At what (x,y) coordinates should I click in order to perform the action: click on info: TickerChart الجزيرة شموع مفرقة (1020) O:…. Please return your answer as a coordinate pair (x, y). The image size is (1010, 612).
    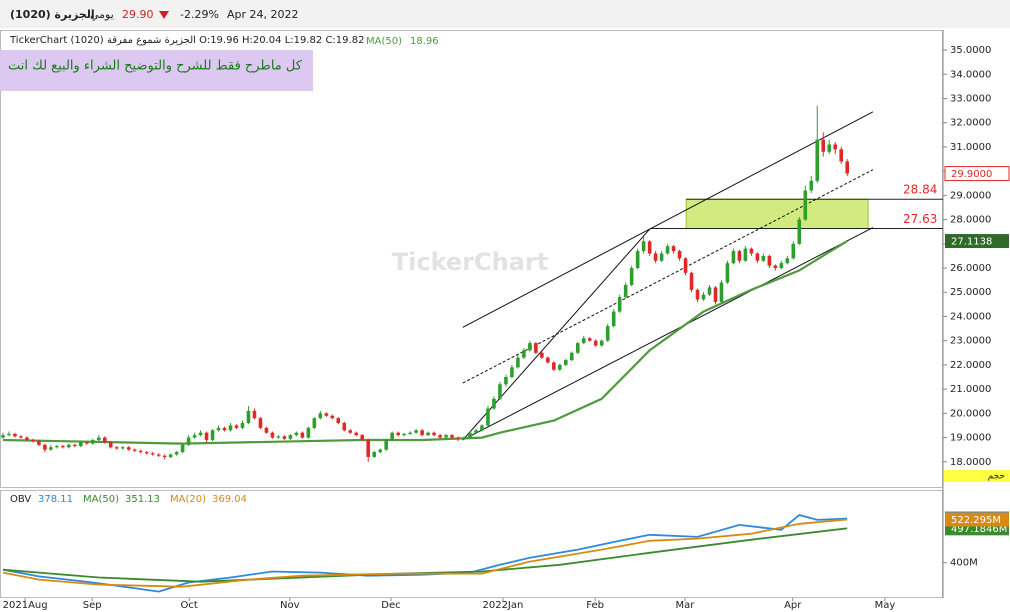
    Looking at the image, I should click on (186, 40).